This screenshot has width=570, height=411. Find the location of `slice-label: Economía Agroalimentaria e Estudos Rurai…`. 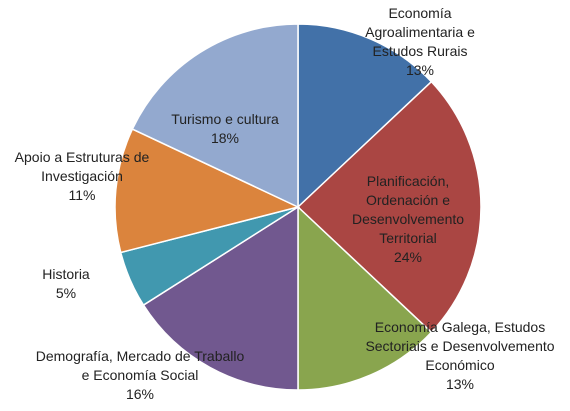

slice-label: Economía Agroalimentaria e Estudos Rurai… is located at coordinates (420, 42).